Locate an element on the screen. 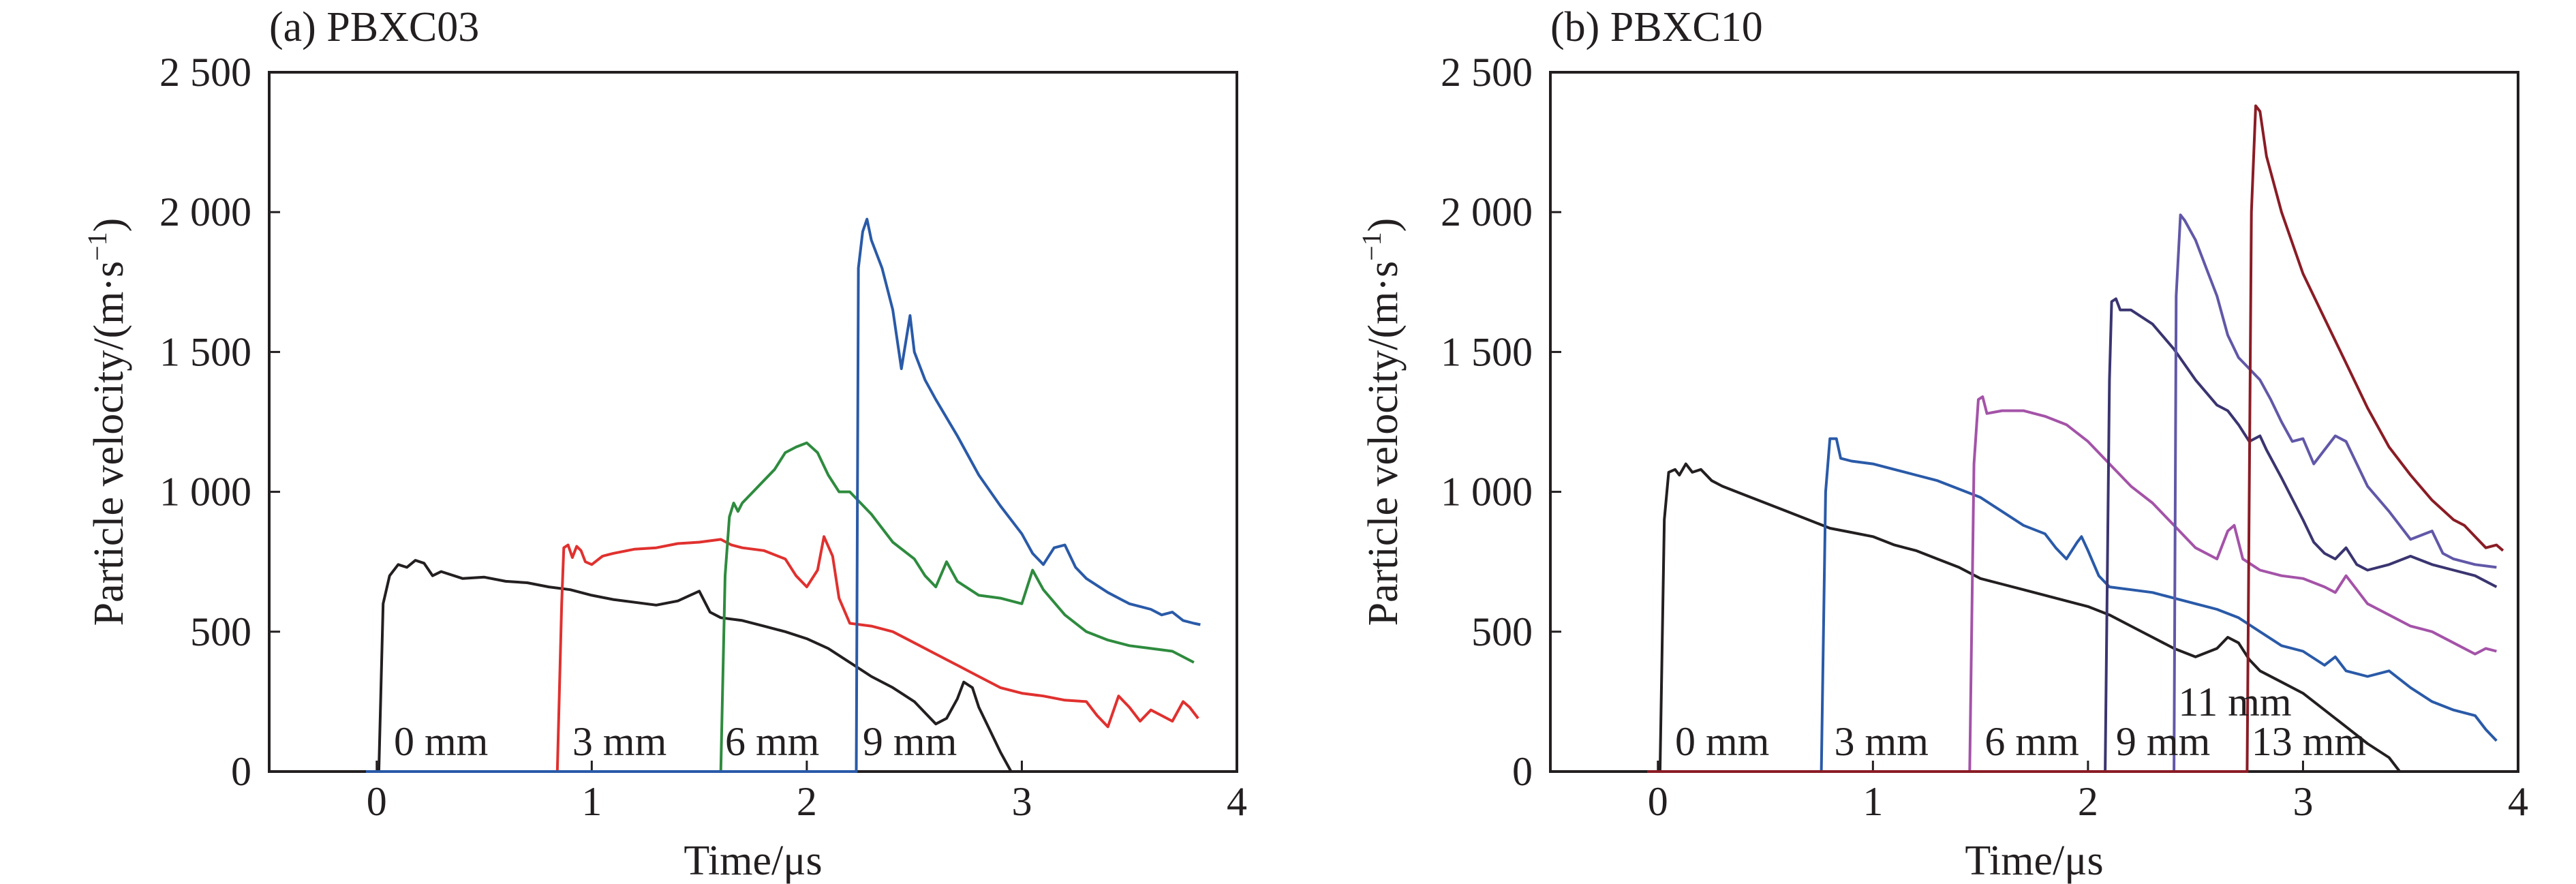 The image size is (2576, 884). series-label: 11 mm is located at coordinates (2234, 702).